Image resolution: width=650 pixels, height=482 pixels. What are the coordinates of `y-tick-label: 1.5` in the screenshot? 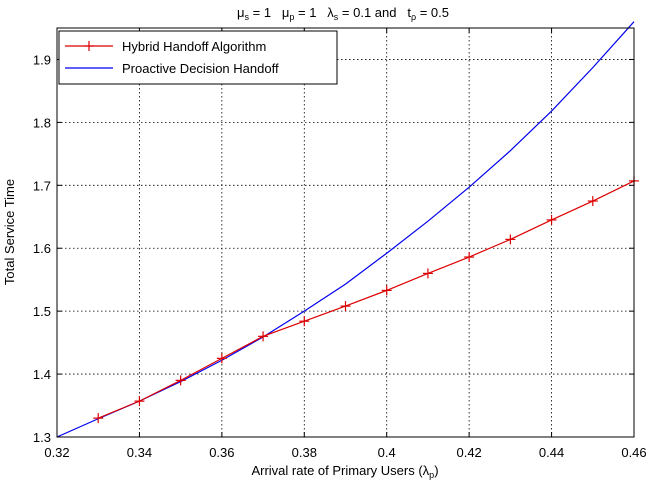 It's located at (42, 311).